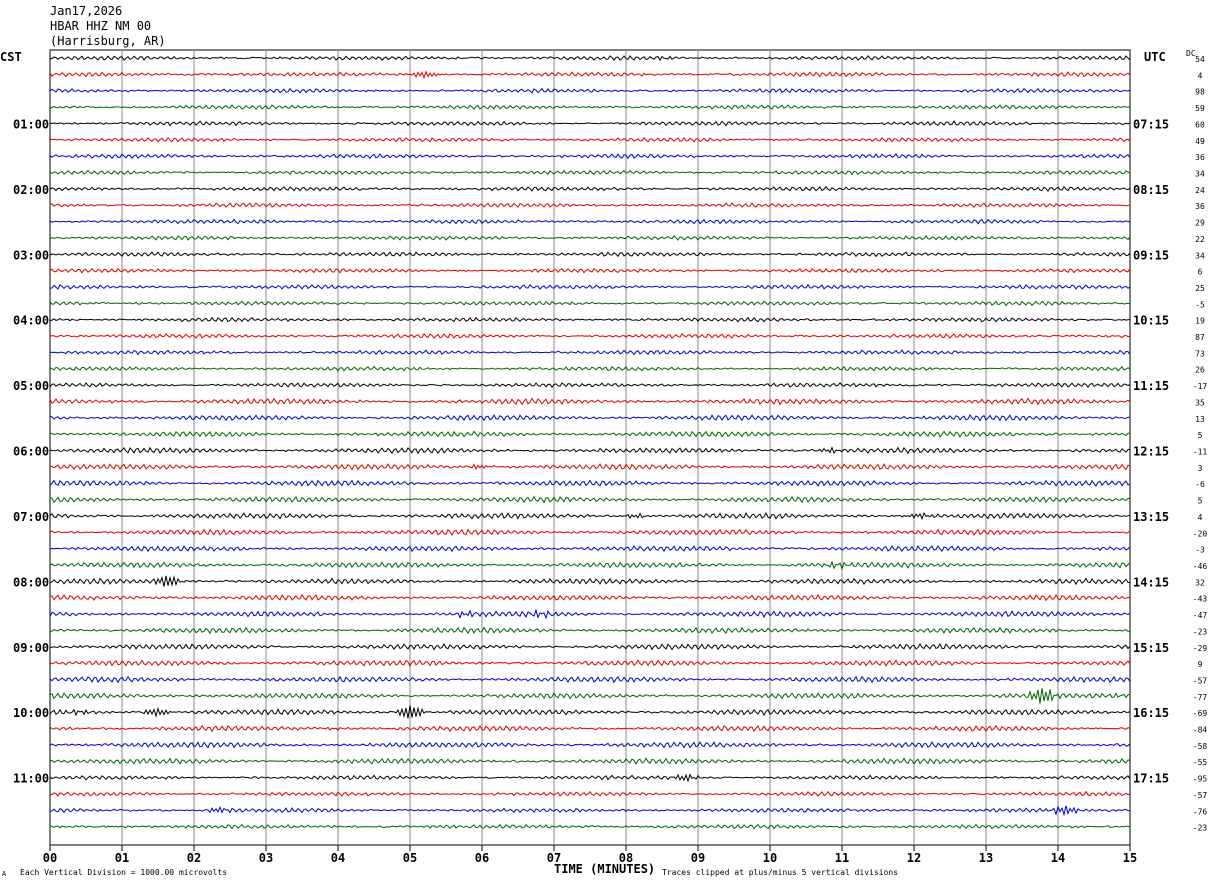  Describe the element at coordinates (31, 255) in the screenshot. I see `left-time-label: 03:00` at that location.